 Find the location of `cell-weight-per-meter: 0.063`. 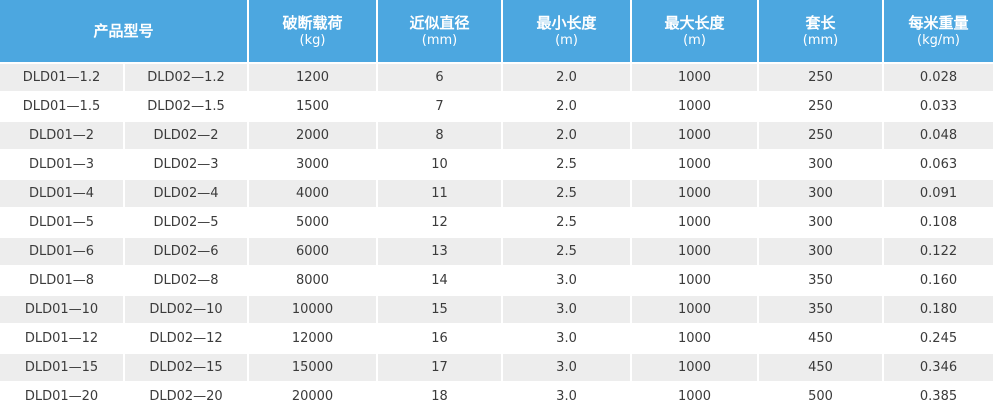

cell-weight-per-meter: 0.063 is located at coordinates (938, 165).